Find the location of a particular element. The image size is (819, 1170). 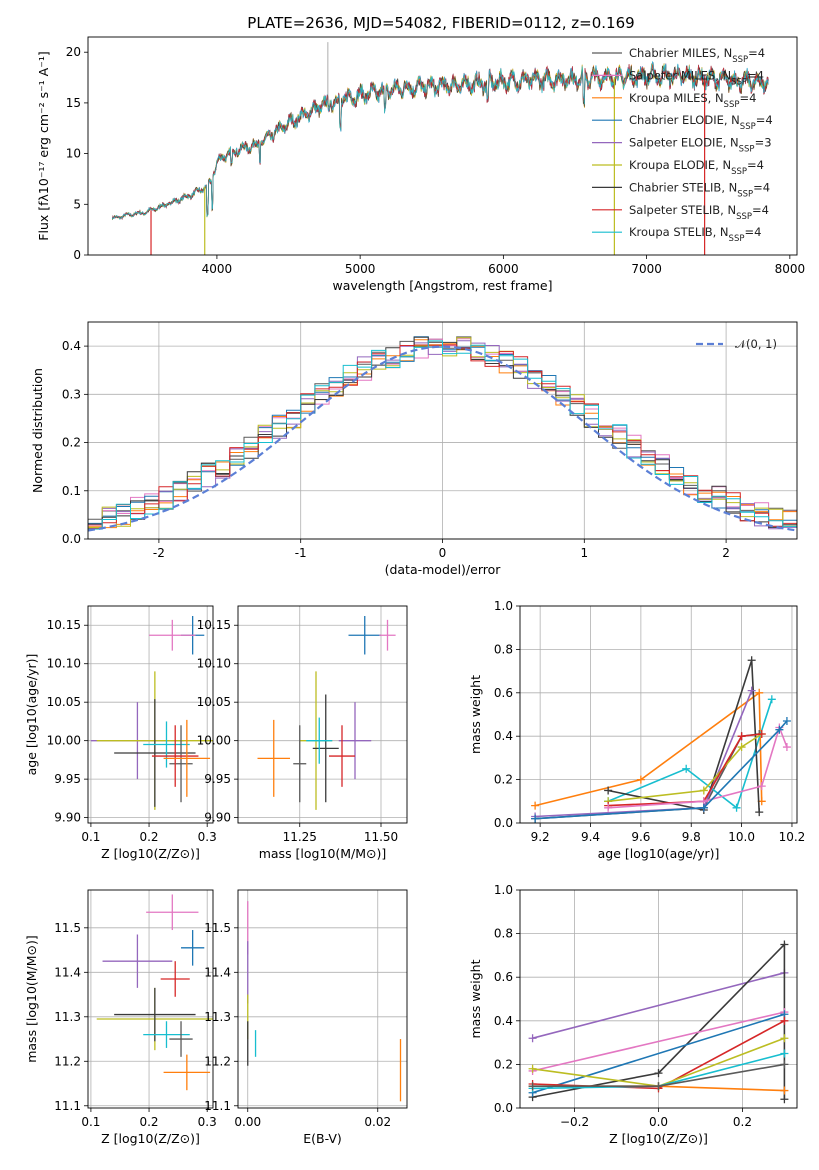

age-vs-mass-xtick-label: 11.50 is located at coordinates (381, 837).